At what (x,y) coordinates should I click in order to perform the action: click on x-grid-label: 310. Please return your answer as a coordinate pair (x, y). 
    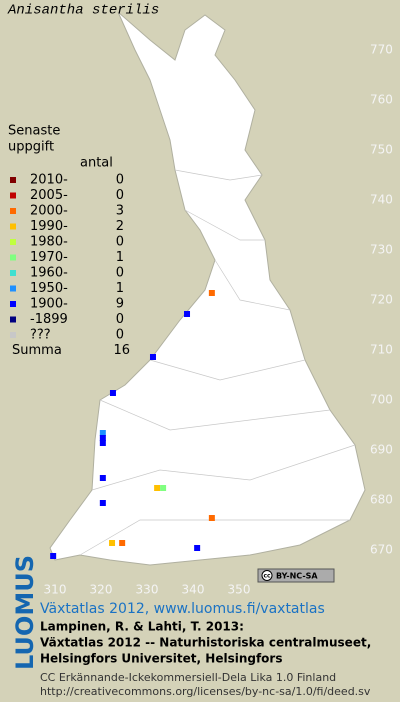
    Looking at the image, I should click on (55, 590).